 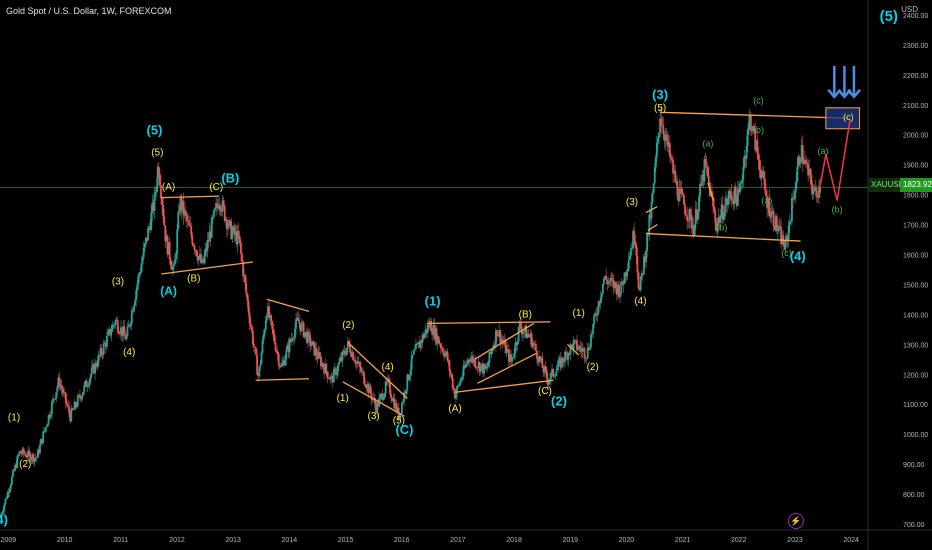 I want to click on target-zone-box, so click(x=843, y=118).